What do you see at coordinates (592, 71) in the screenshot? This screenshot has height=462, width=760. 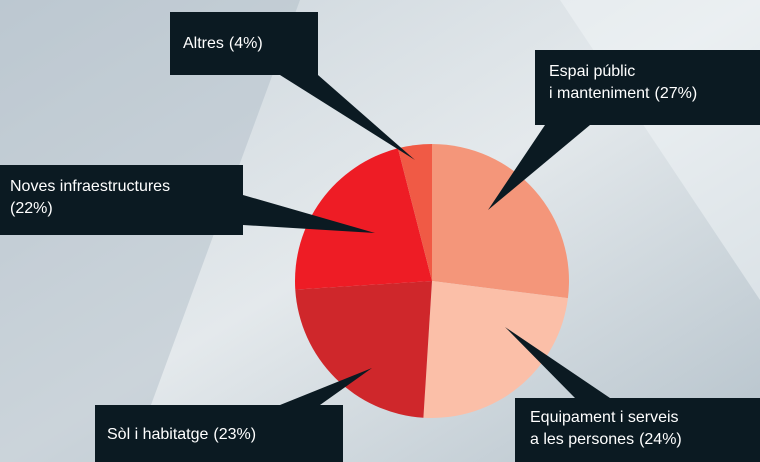 I see `label-line: Espai públic` at bounding box center [592, 71].